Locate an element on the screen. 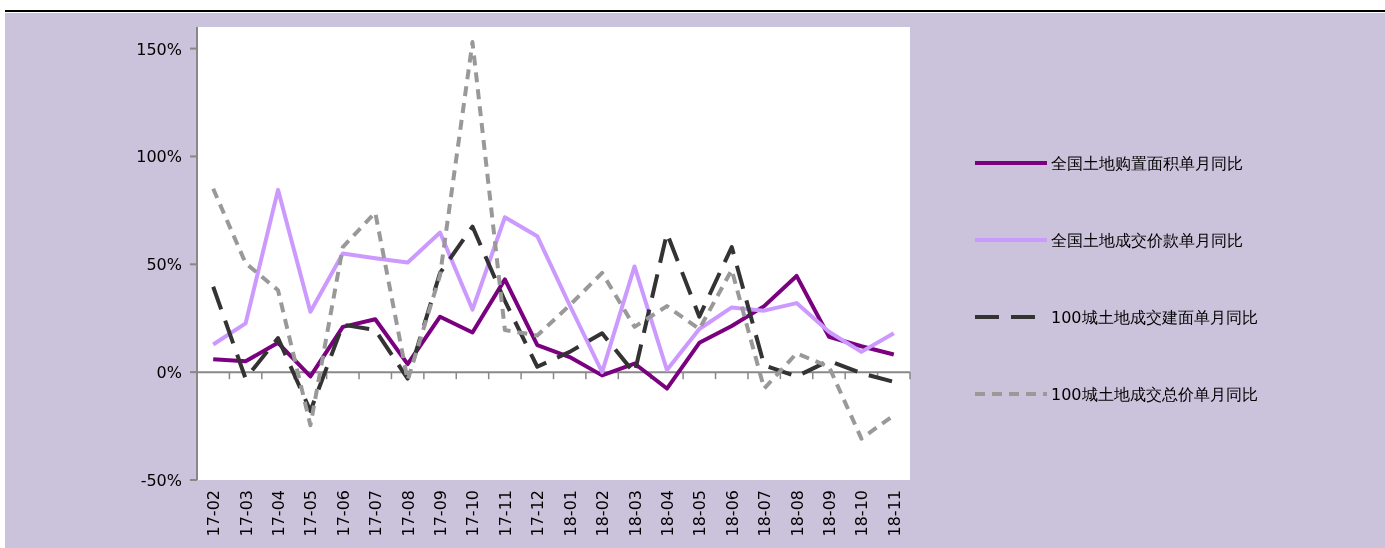 The width and height of the screenshot is (1385, 548). y-tick-label: 50% is located at coordinates (164, 265).